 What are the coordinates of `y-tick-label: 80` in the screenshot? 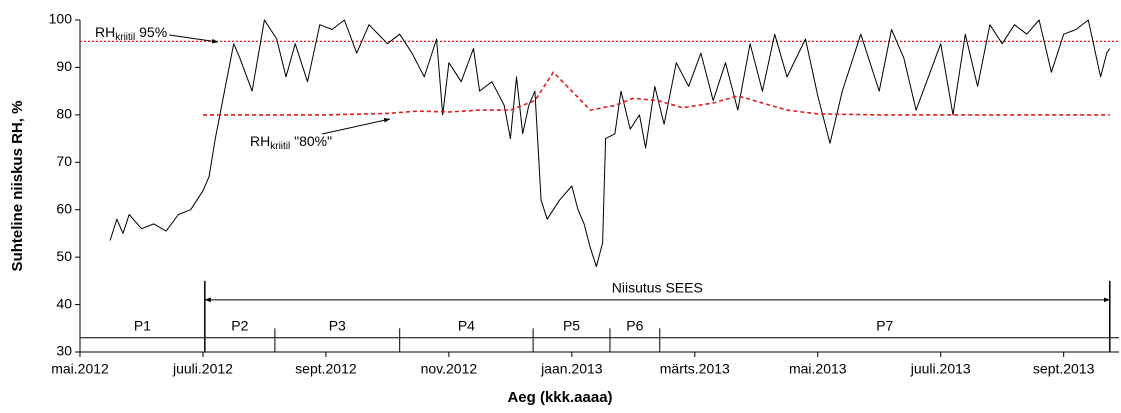 It's located at (64, 114).